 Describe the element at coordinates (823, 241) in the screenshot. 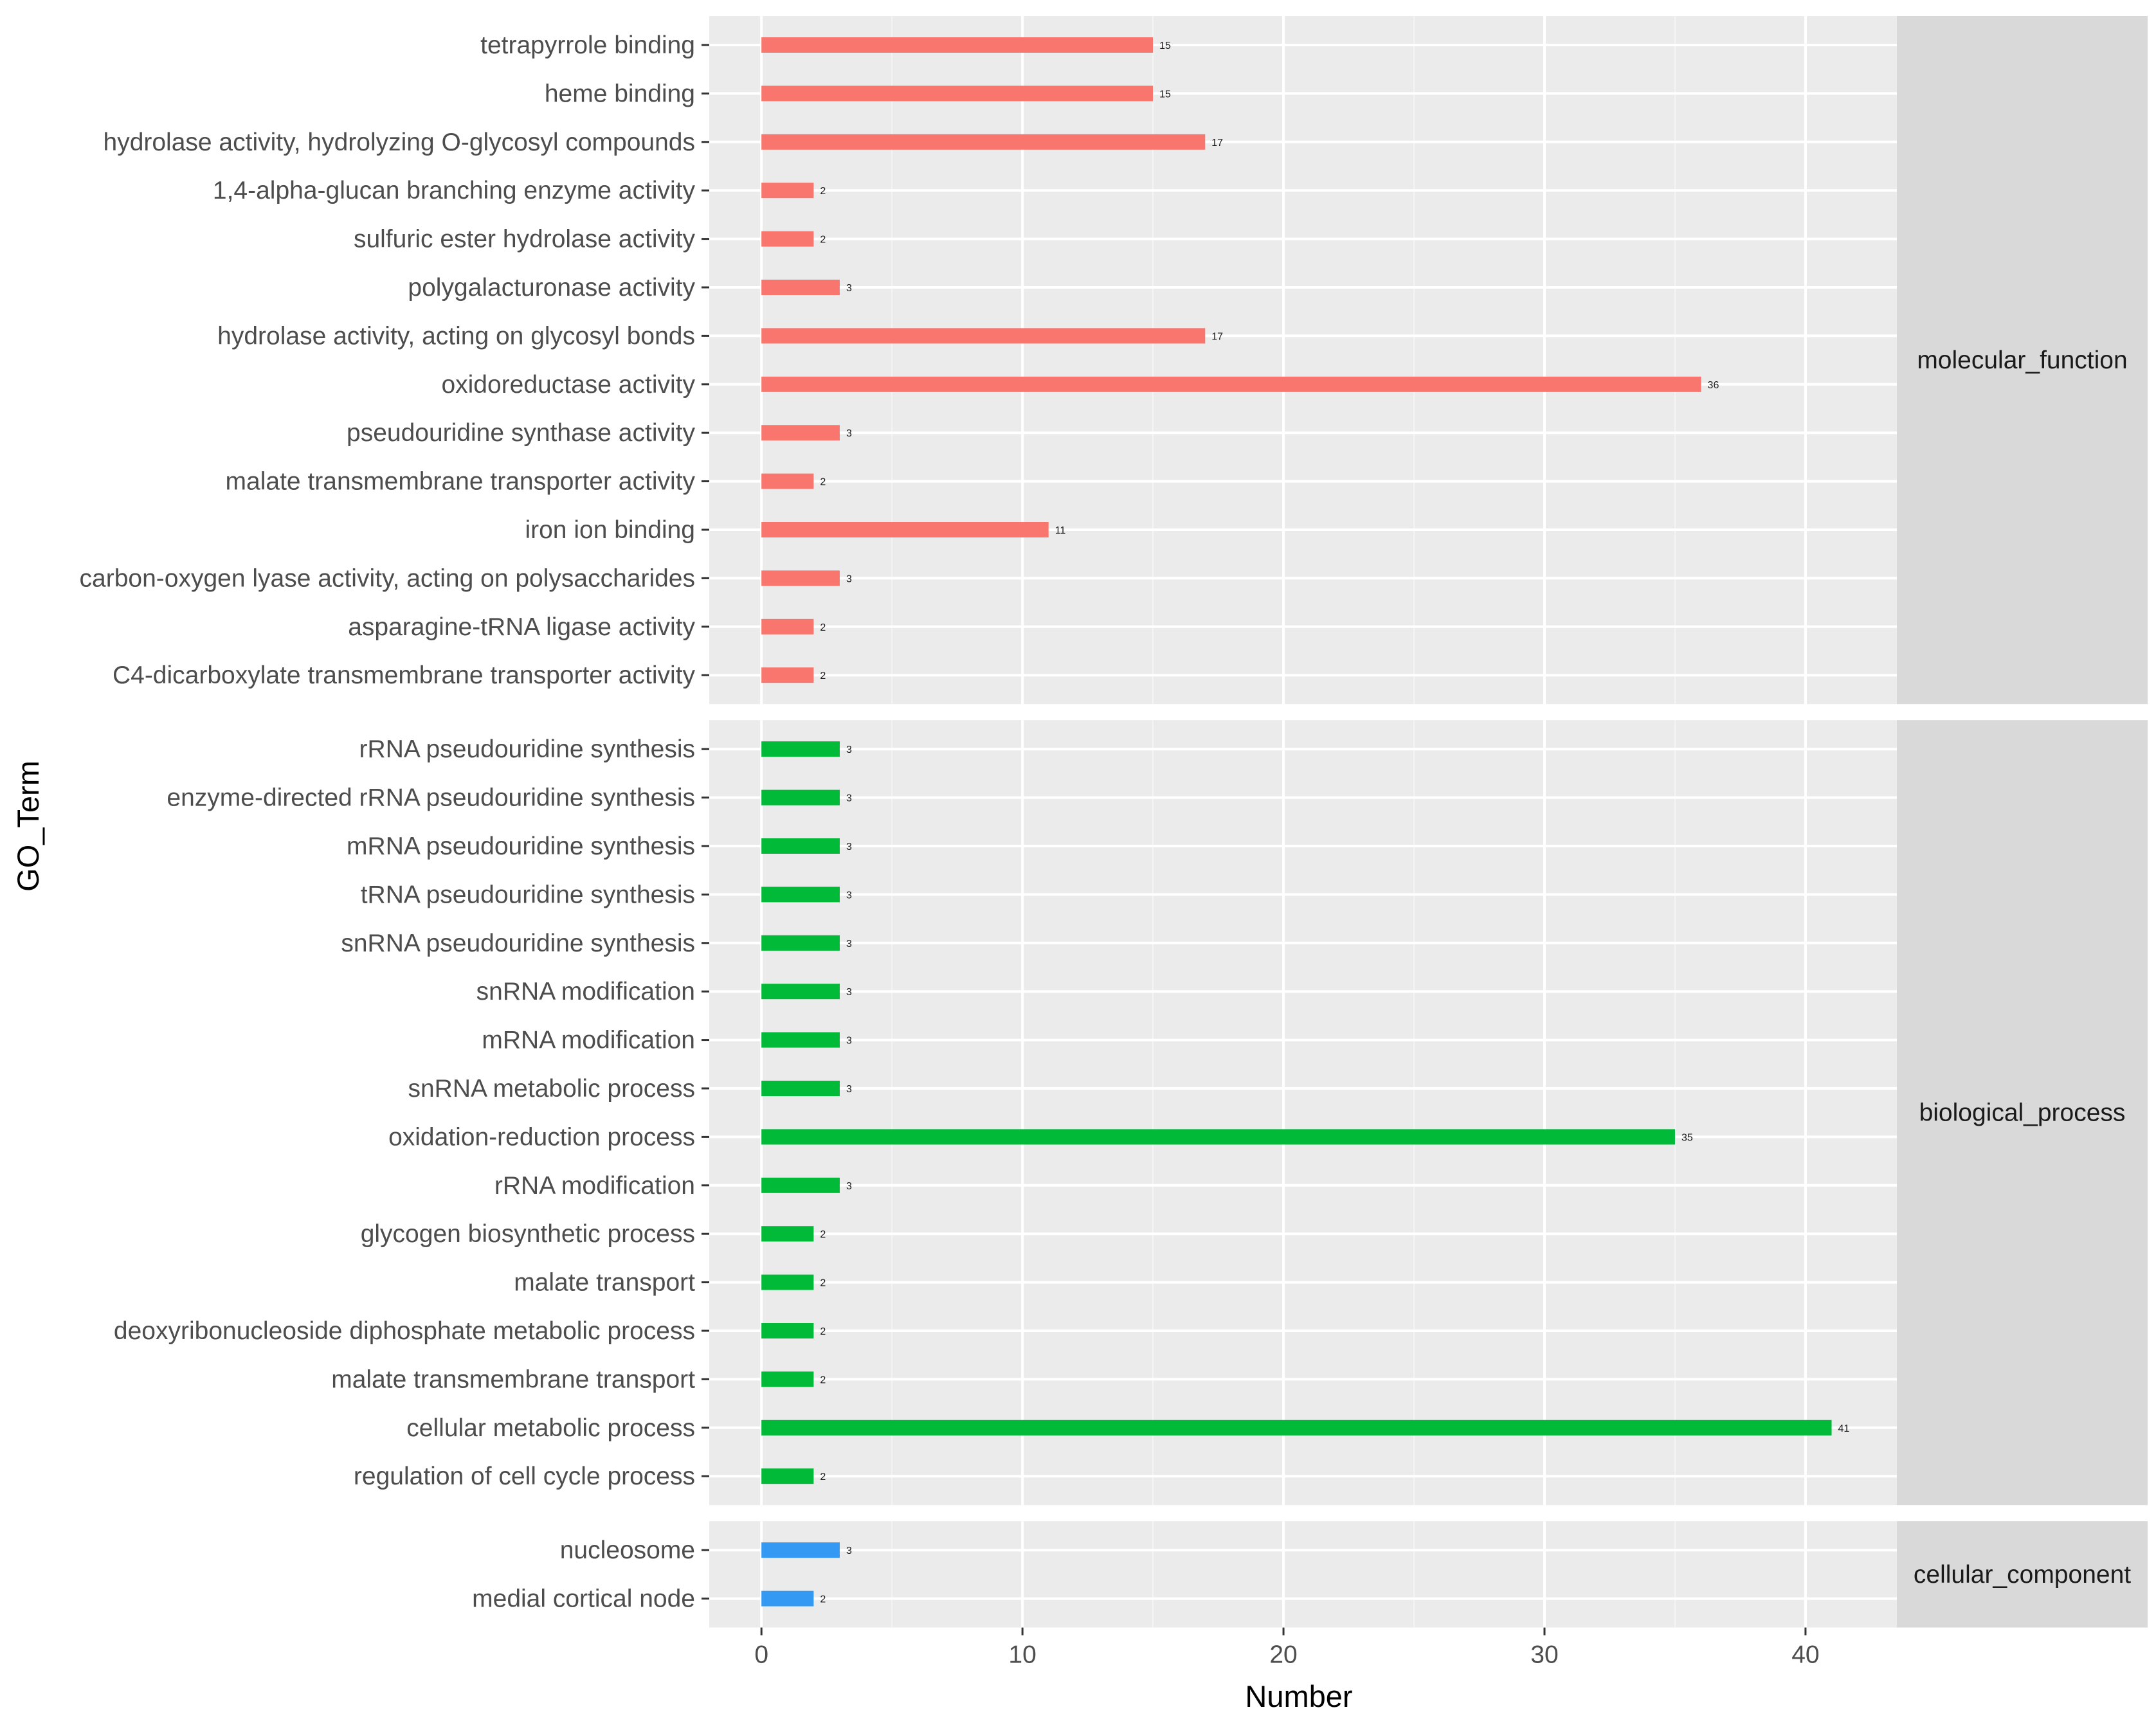

I see `value-label-sulfuric-ester-hydrolase-activity: 2` at that location.